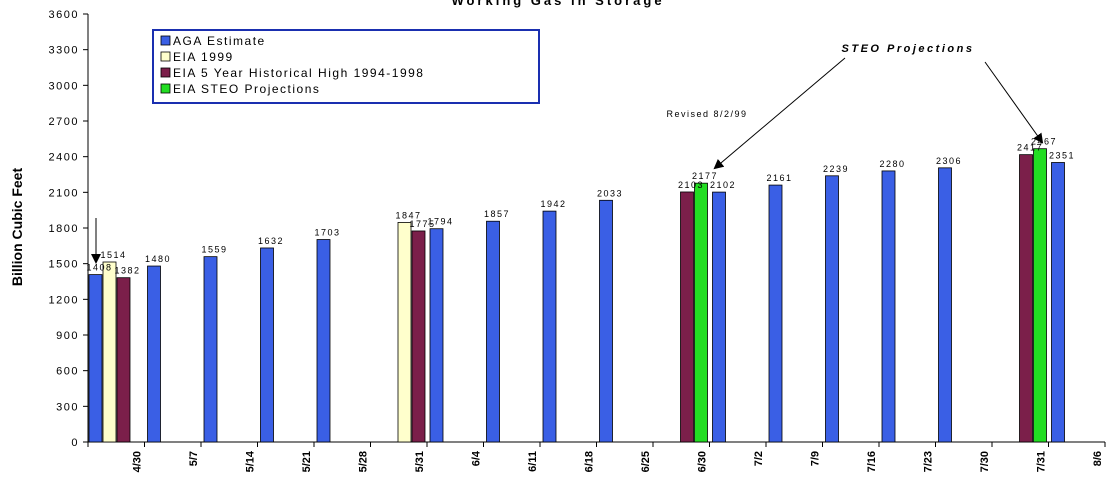 This screenshot has height=478, width=1113. I want to click on legend-entry: EIA STEO Projections, so click(246, 89).